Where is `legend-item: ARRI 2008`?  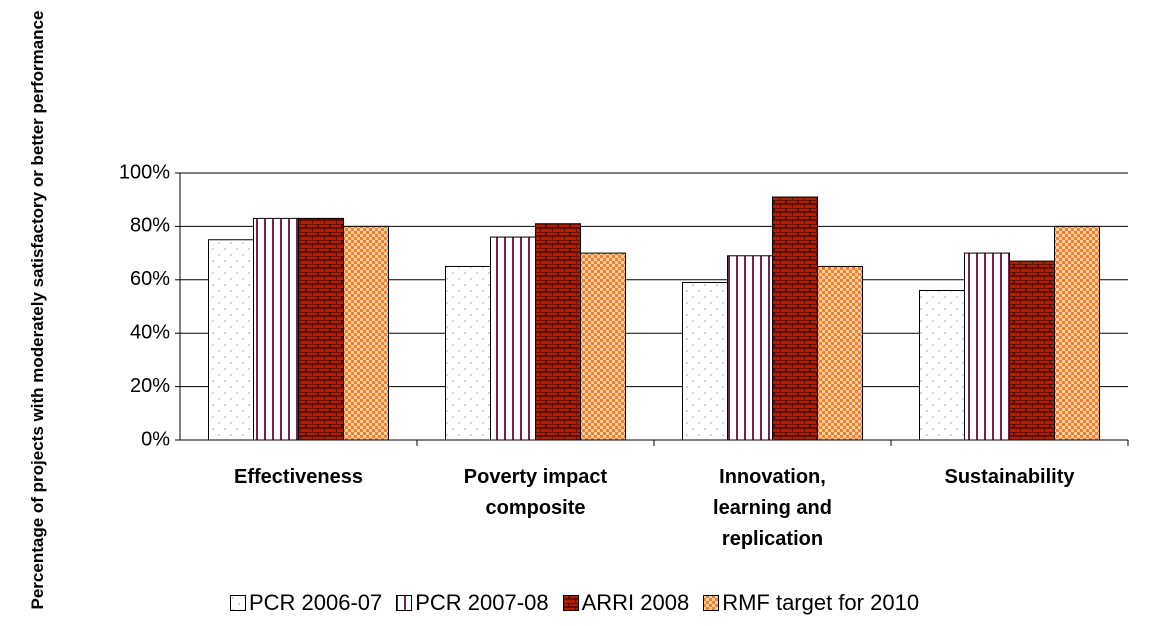 legend-item: ARRI 2008 is located at coordinates (626, 603).